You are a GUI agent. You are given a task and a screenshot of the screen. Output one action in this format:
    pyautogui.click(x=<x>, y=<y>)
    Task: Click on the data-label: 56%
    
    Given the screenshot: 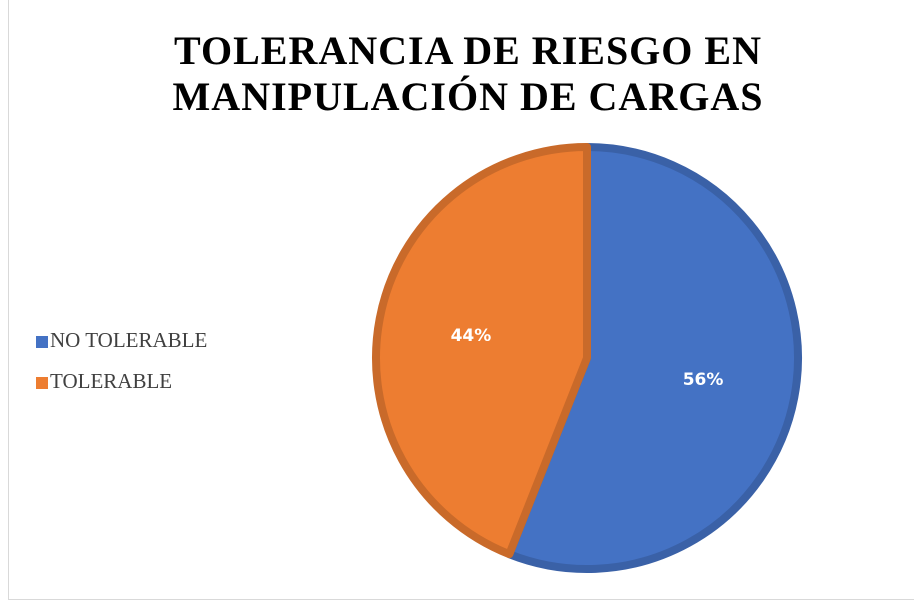 What is the action you would take?
    pyautogui.click(x=703, y=380)
    